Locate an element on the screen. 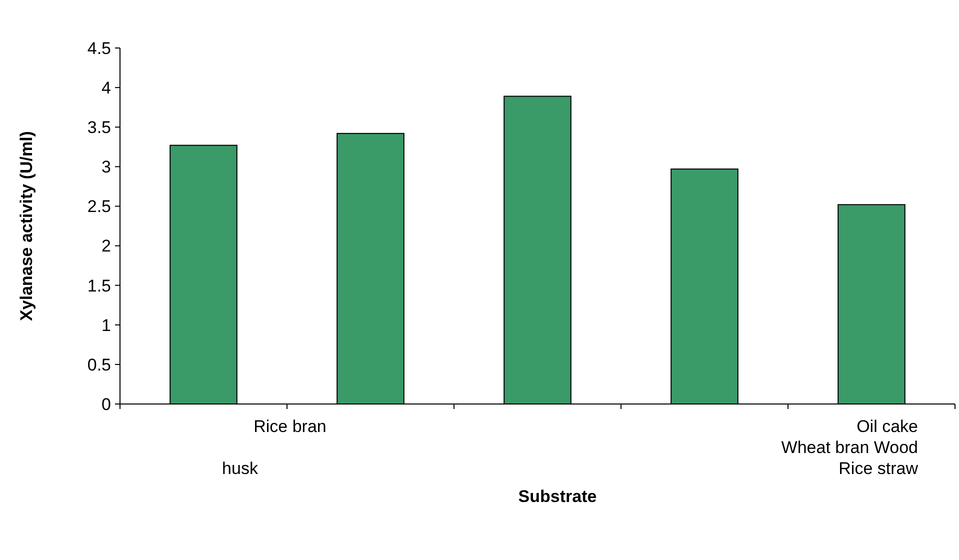 The image size is (959, 560). text: husk is located at coordinates (240, 468).